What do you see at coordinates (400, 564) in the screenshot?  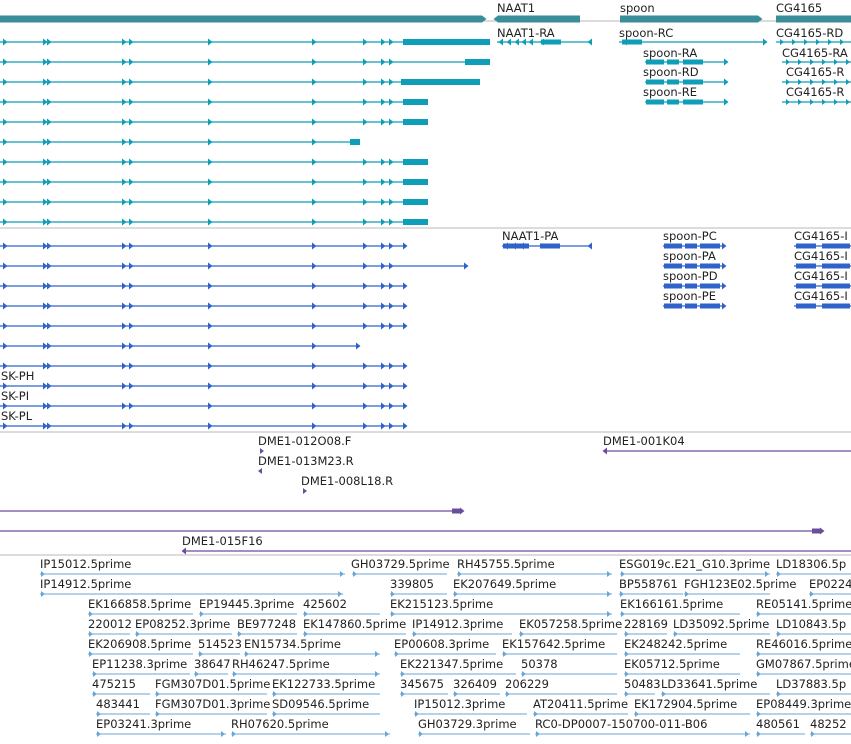 I see `est-label: GH03729.5prime` at bounding box center [400, 564].